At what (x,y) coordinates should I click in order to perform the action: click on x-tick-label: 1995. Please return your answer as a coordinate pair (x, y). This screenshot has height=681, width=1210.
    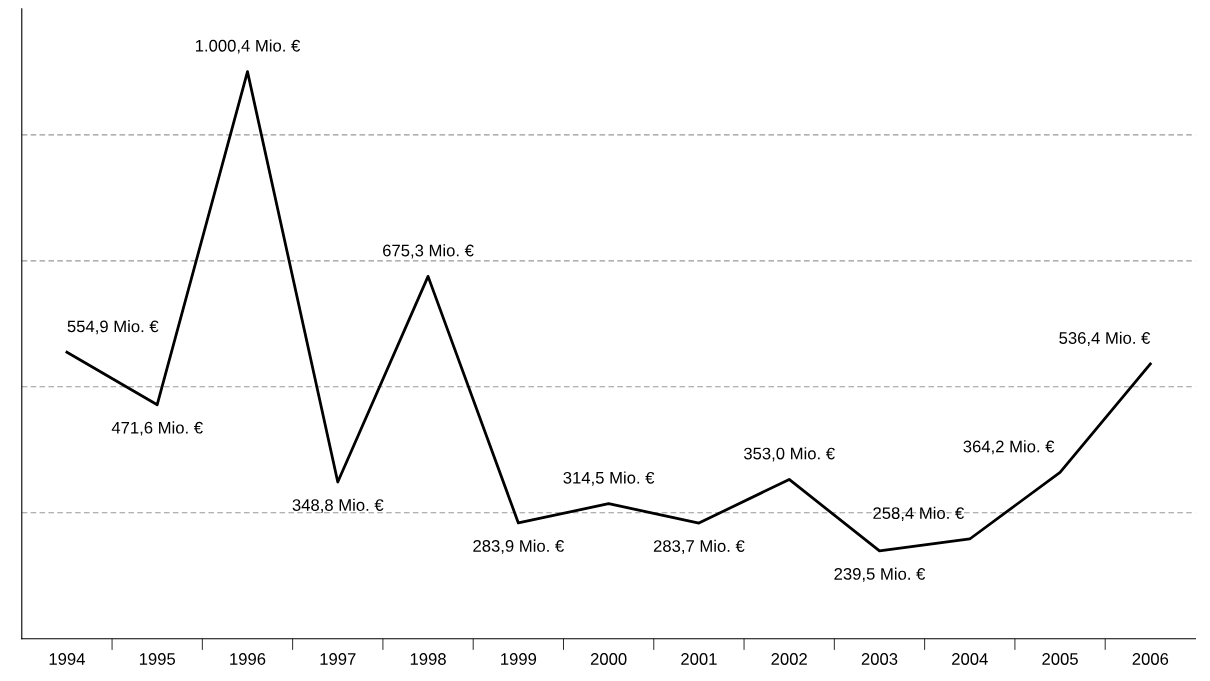
    Looking at the image, I should click on (157, 659).